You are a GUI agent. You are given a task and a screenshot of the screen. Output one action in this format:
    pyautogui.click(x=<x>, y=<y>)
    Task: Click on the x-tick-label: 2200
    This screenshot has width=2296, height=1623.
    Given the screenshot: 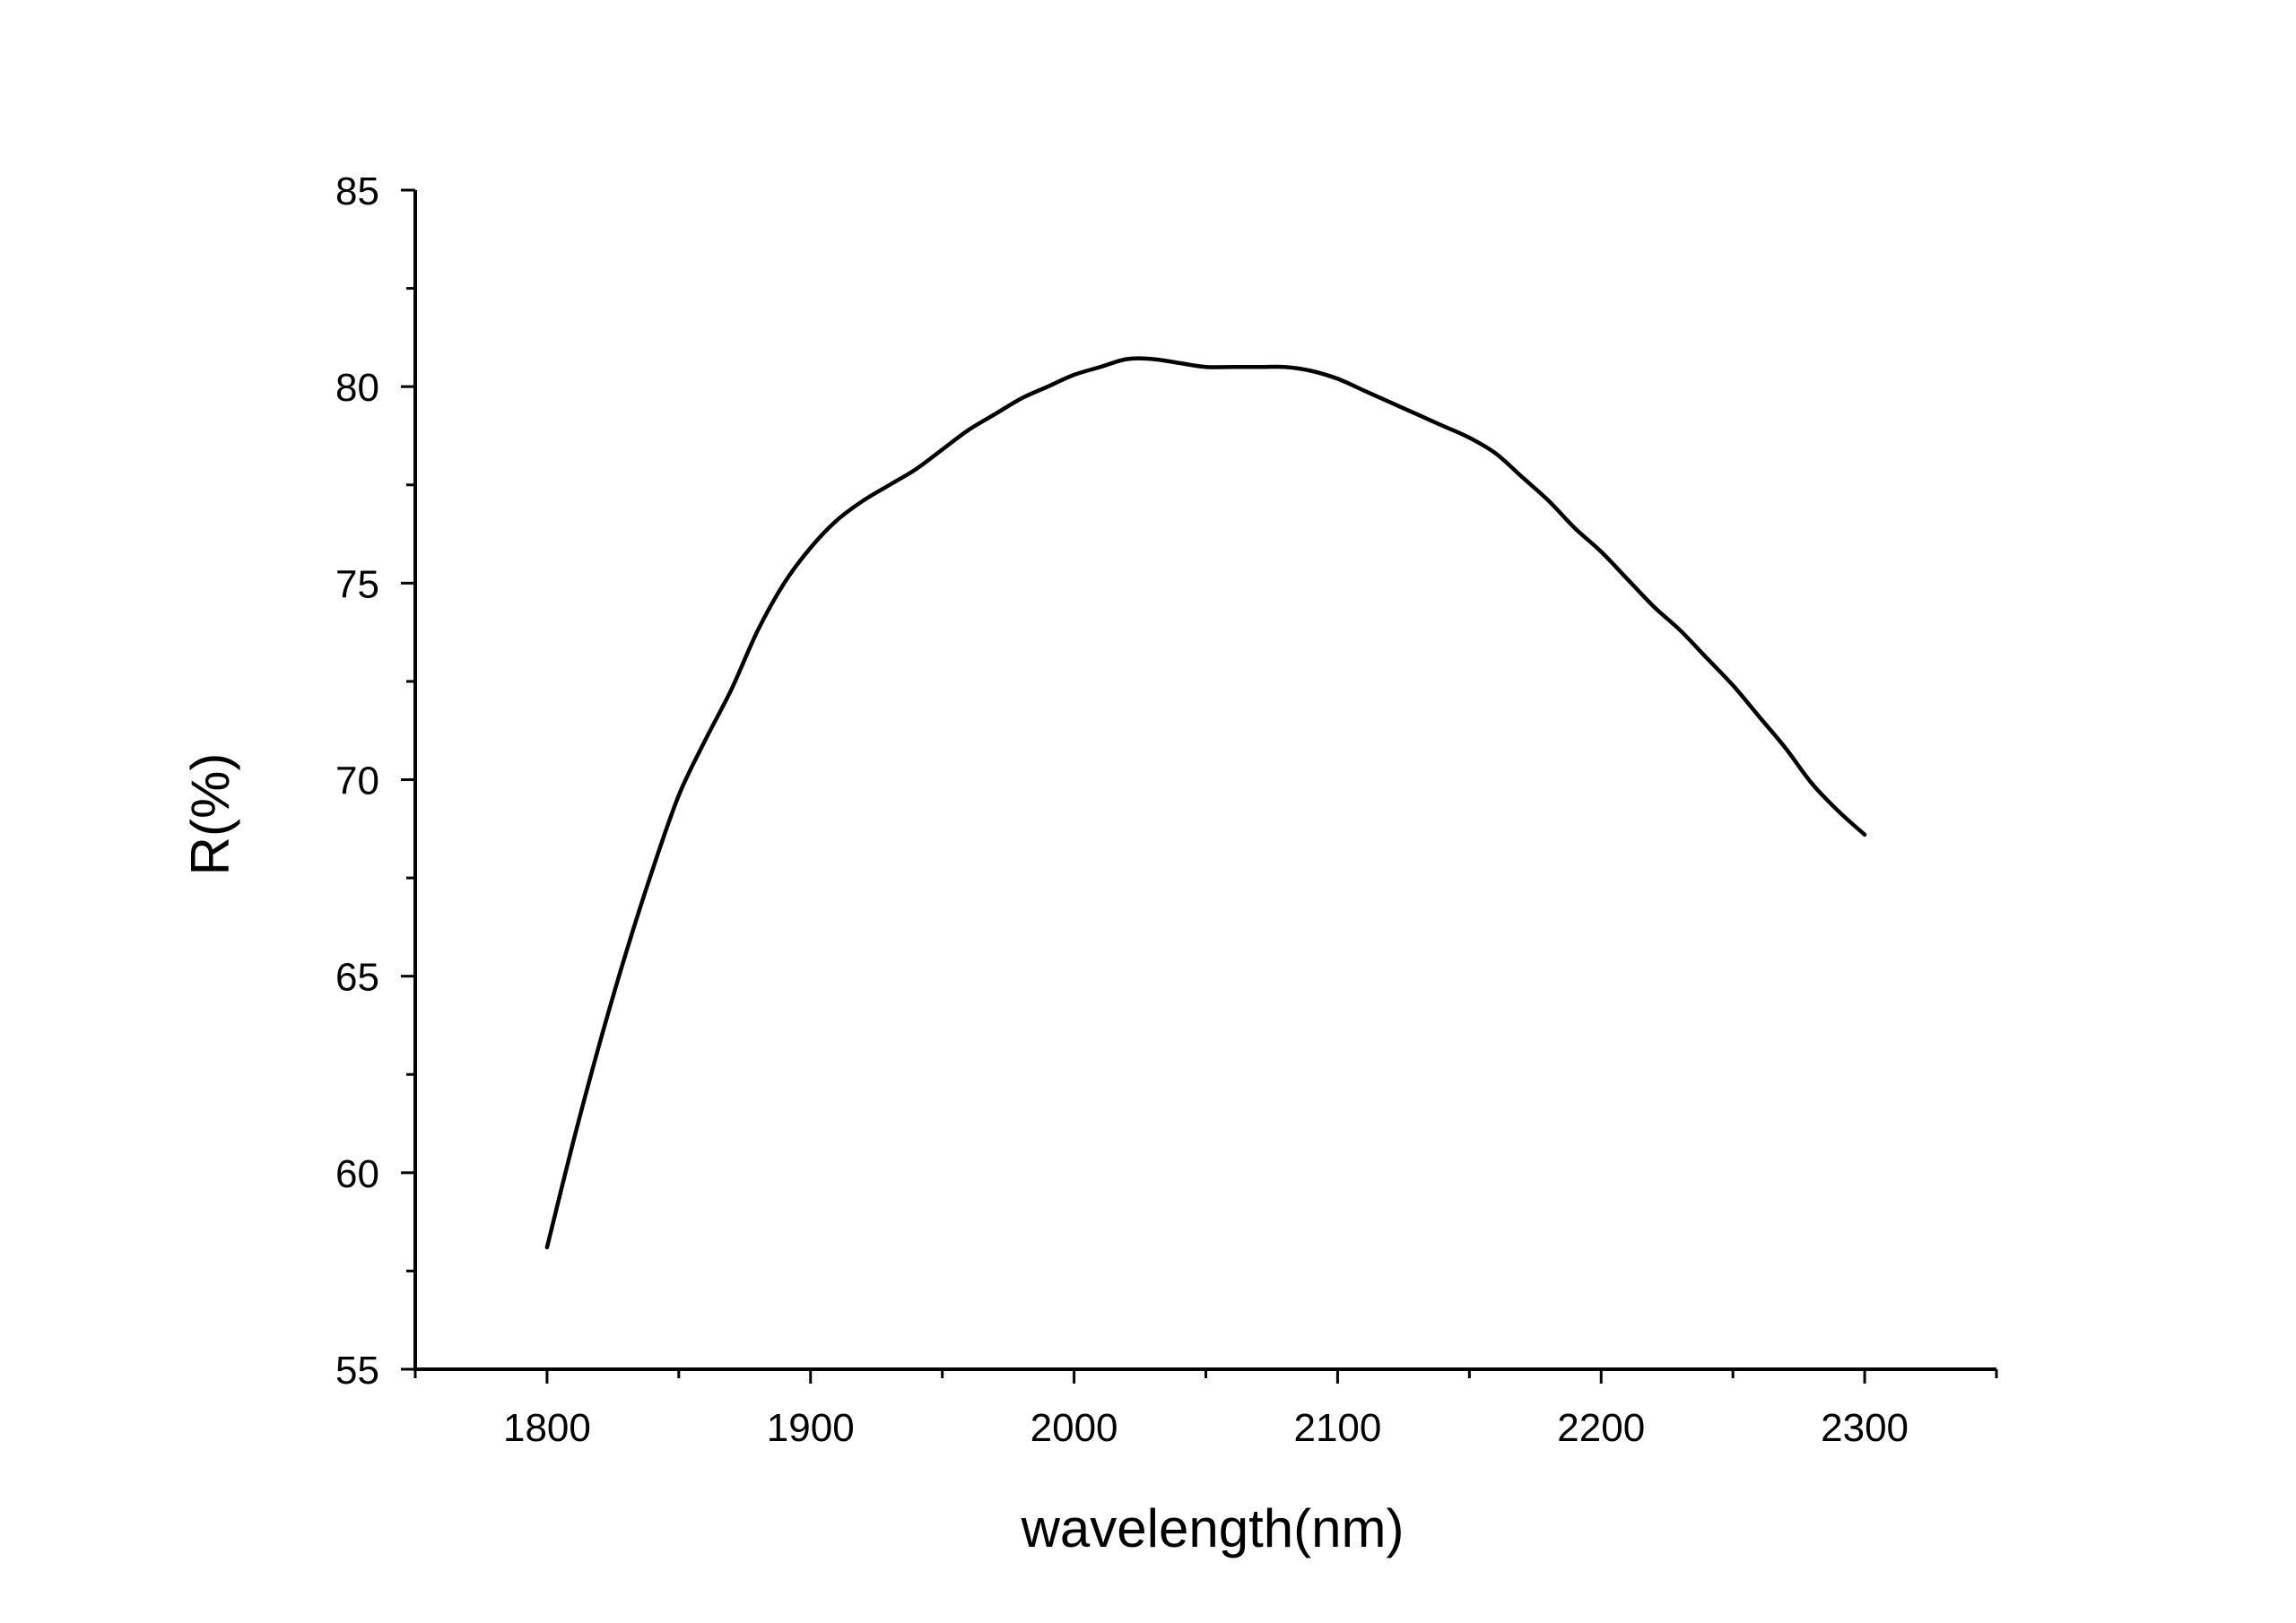 What is the action you would take?
    pyautogui.click(x=1601, y=1428)
    